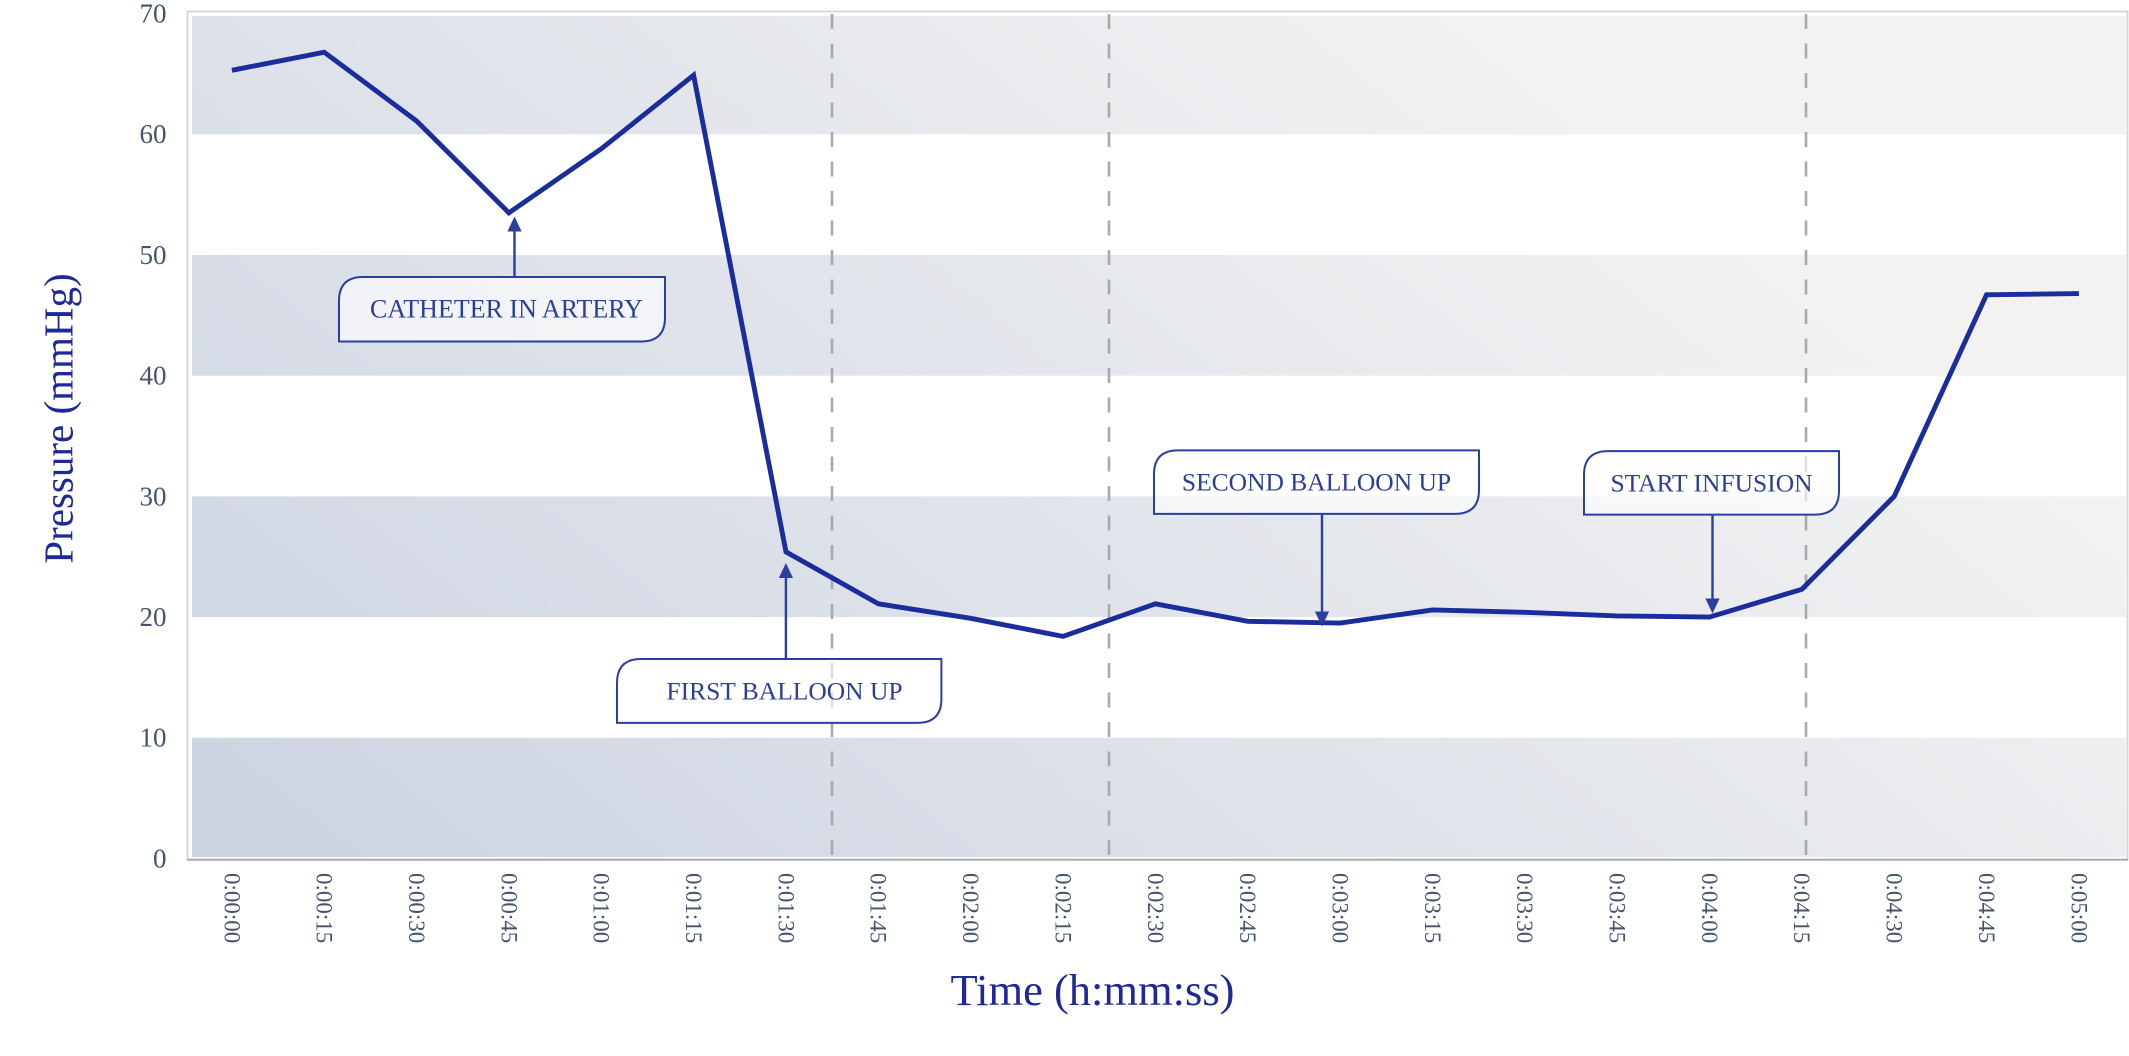 Image resolution: width=2129 pixels, height=1056 pixels. What do you see at coordinates (785, 908) in the screenshot?
I see `svg-text: 0:01:30` at bounding box center [785, 908].